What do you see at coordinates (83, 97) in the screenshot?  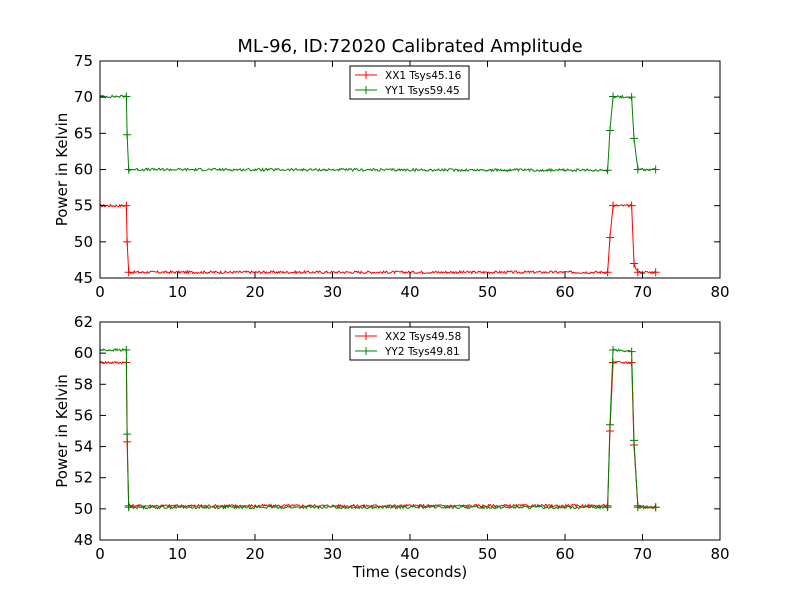 I see `y-tick-label: 70` at bounding box center [83, 97].